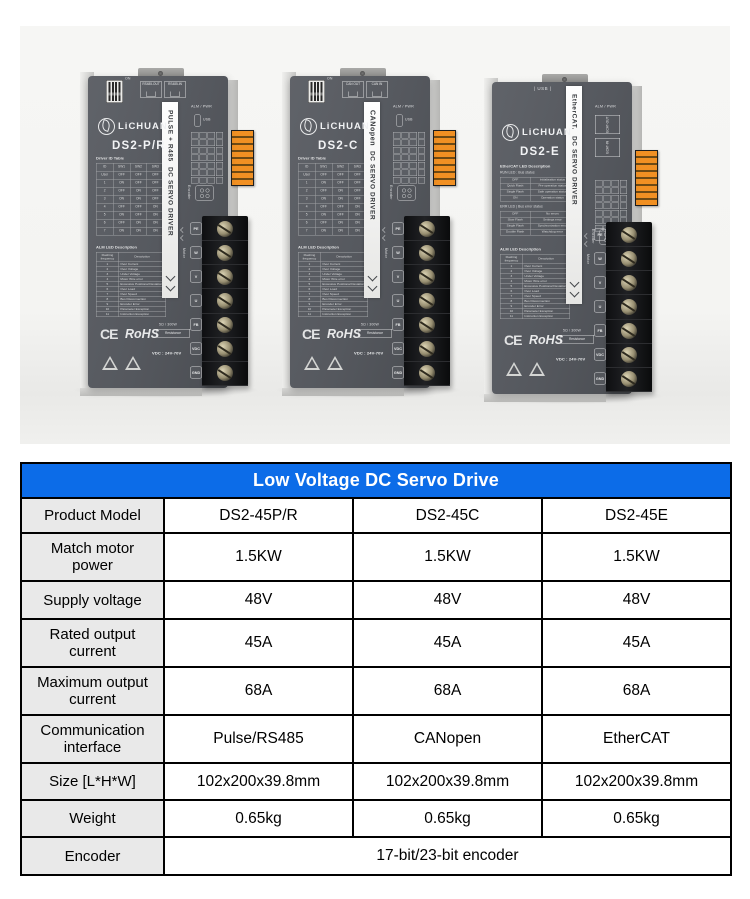  I want to click on spec-table-title-row: Low Voltage DC Servo Drive, so click(376, 480).